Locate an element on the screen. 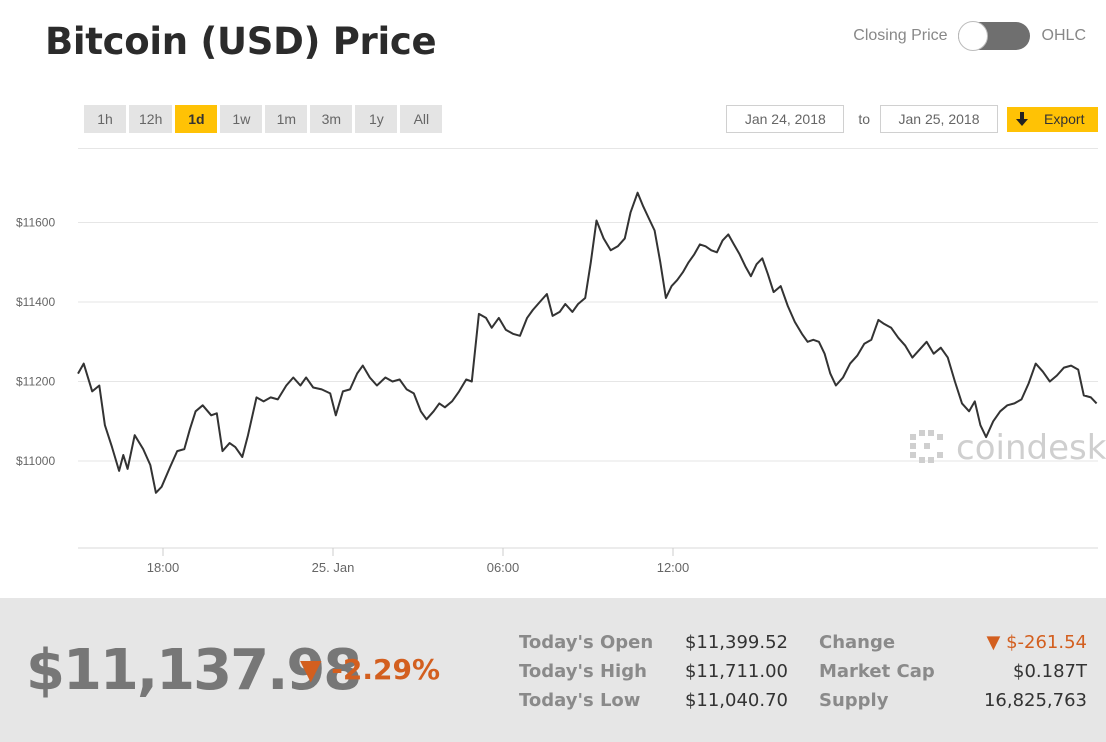 The width and height of the screenshot is (1106, 742). y-tick-label: $11000 is located at coordinates (35, 461).